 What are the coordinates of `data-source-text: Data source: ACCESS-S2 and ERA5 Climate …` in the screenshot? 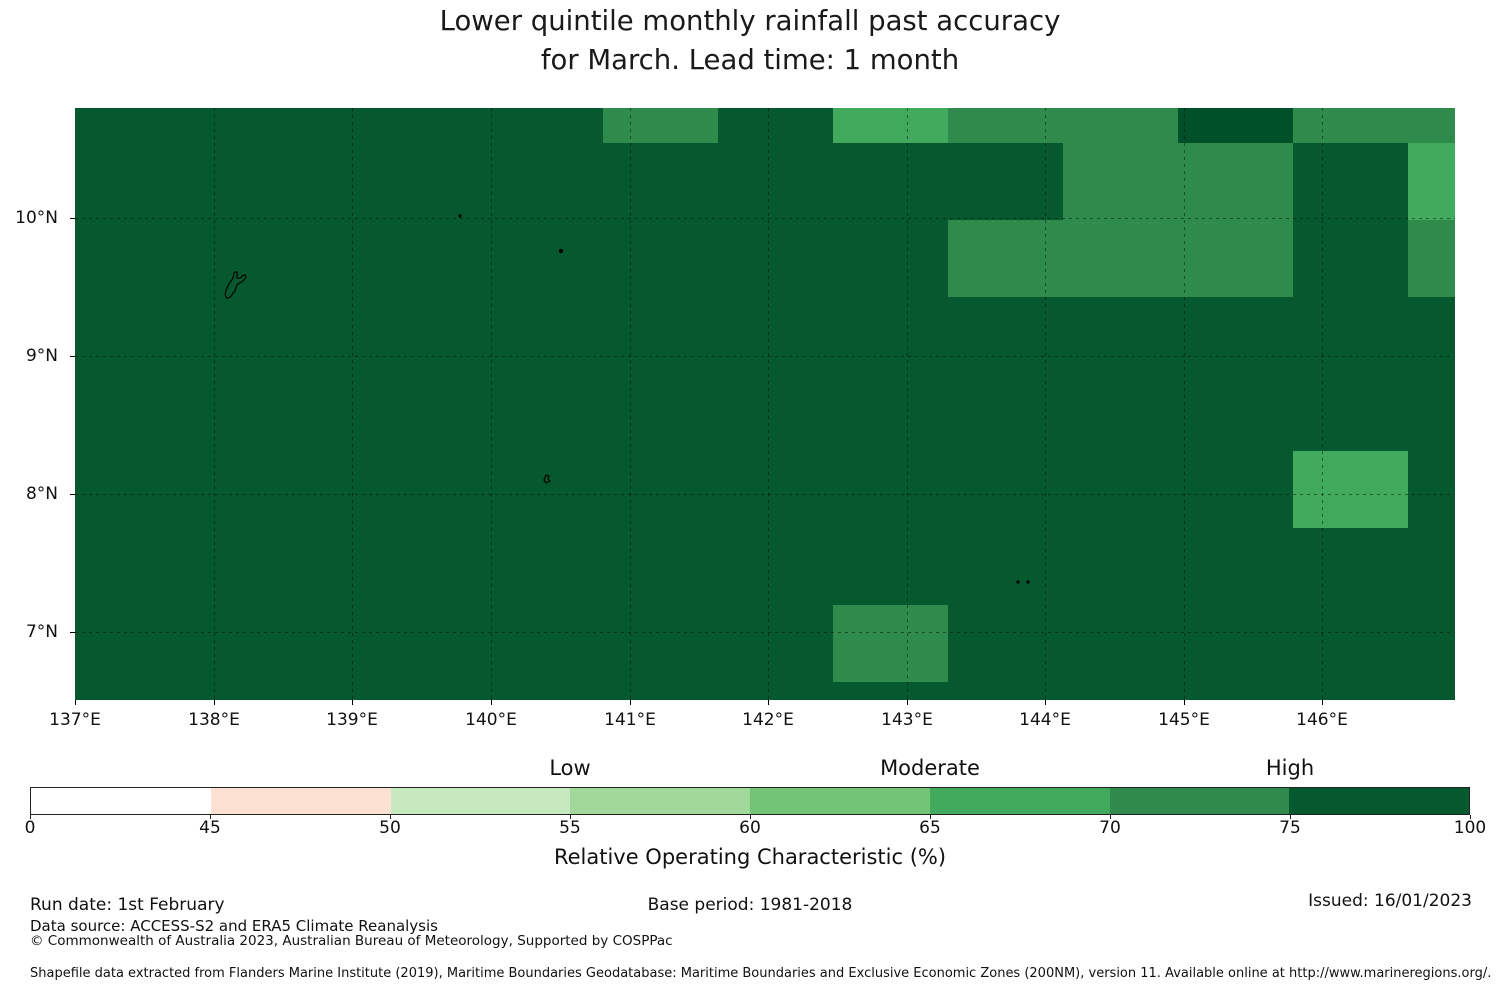 It's located at (234, 926).